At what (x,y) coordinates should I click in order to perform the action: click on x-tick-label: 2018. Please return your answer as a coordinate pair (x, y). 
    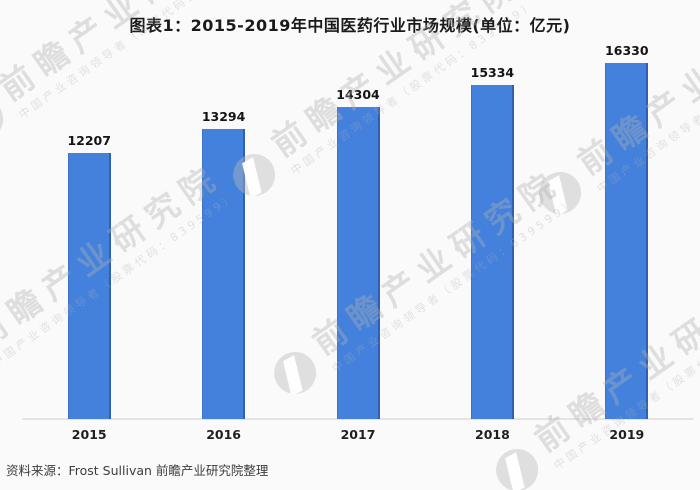
    Looking at the image, I should click on (492, 434).